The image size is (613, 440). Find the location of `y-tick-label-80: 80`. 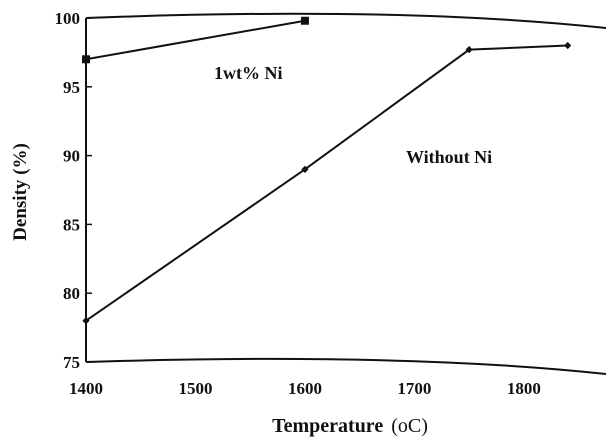

y-tick-label-80: 80 is located at coordinates (71, 293).